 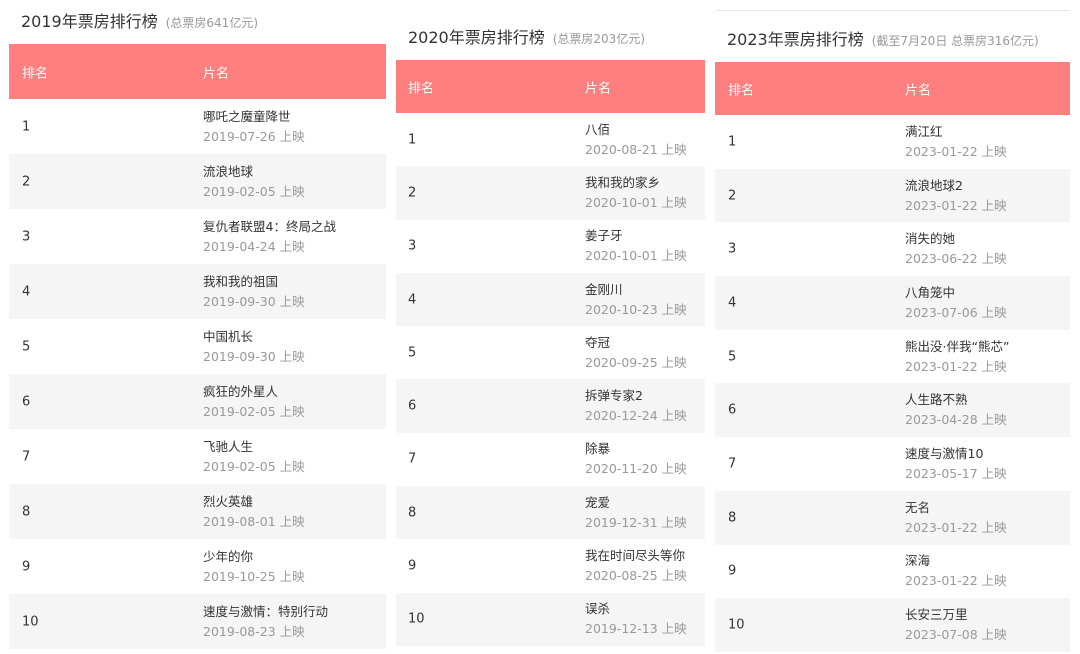 What do you see at coordinates (636, 576) in the screenshot?
I see `release-date: 2020-08-25 上映` at bounding box center [636, 576].